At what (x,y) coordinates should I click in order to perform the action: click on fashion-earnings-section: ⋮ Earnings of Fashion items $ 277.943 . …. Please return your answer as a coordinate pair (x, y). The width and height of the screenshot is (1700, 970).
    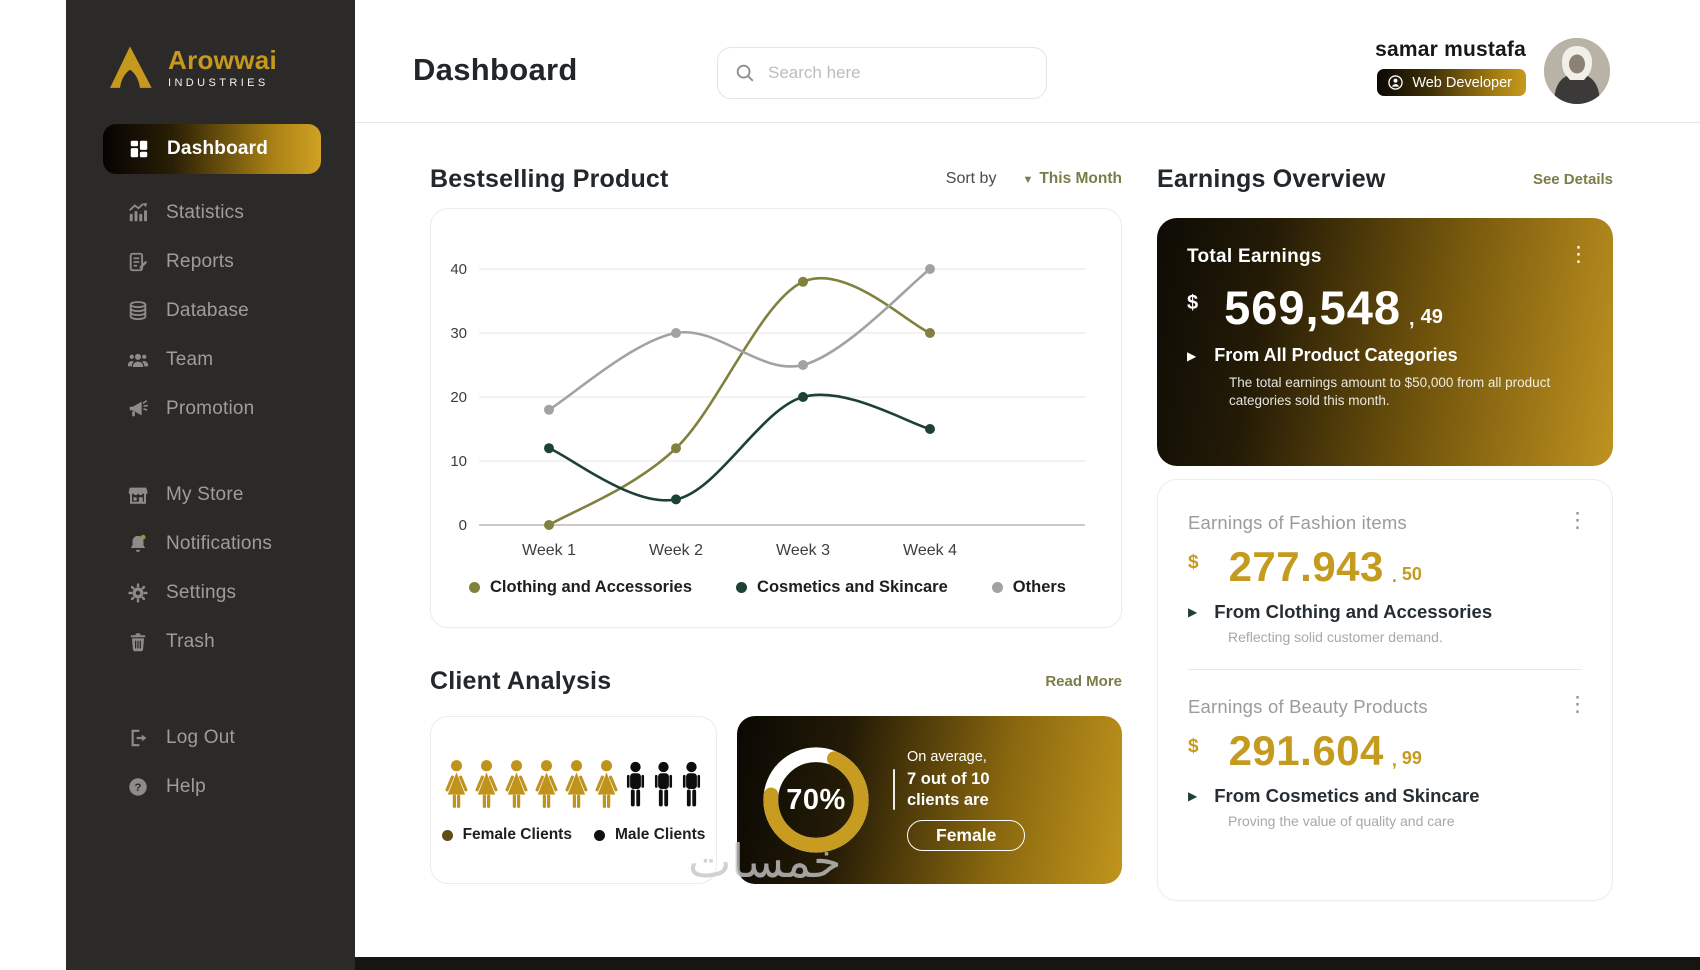
    Looking at the image, I should click on (1388, 577).